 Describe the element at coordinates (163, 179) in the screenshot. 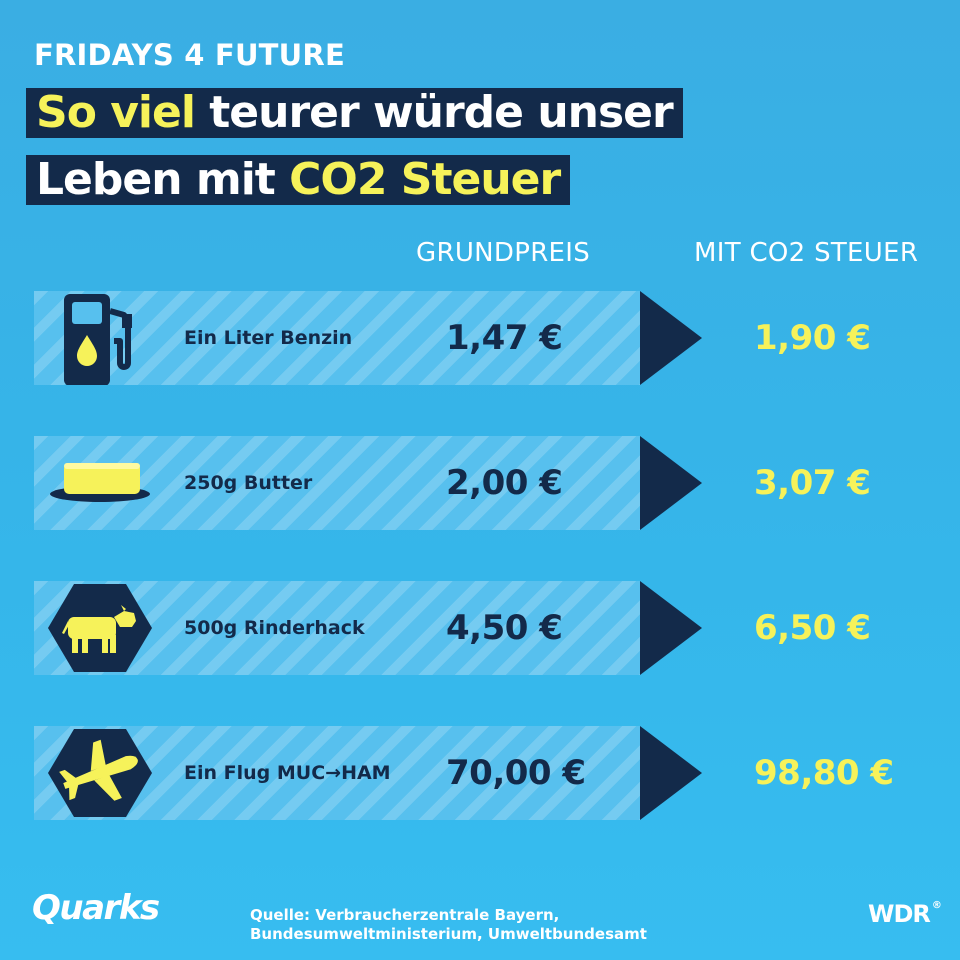

I see `headline-text-2: Leben mit` at that location.